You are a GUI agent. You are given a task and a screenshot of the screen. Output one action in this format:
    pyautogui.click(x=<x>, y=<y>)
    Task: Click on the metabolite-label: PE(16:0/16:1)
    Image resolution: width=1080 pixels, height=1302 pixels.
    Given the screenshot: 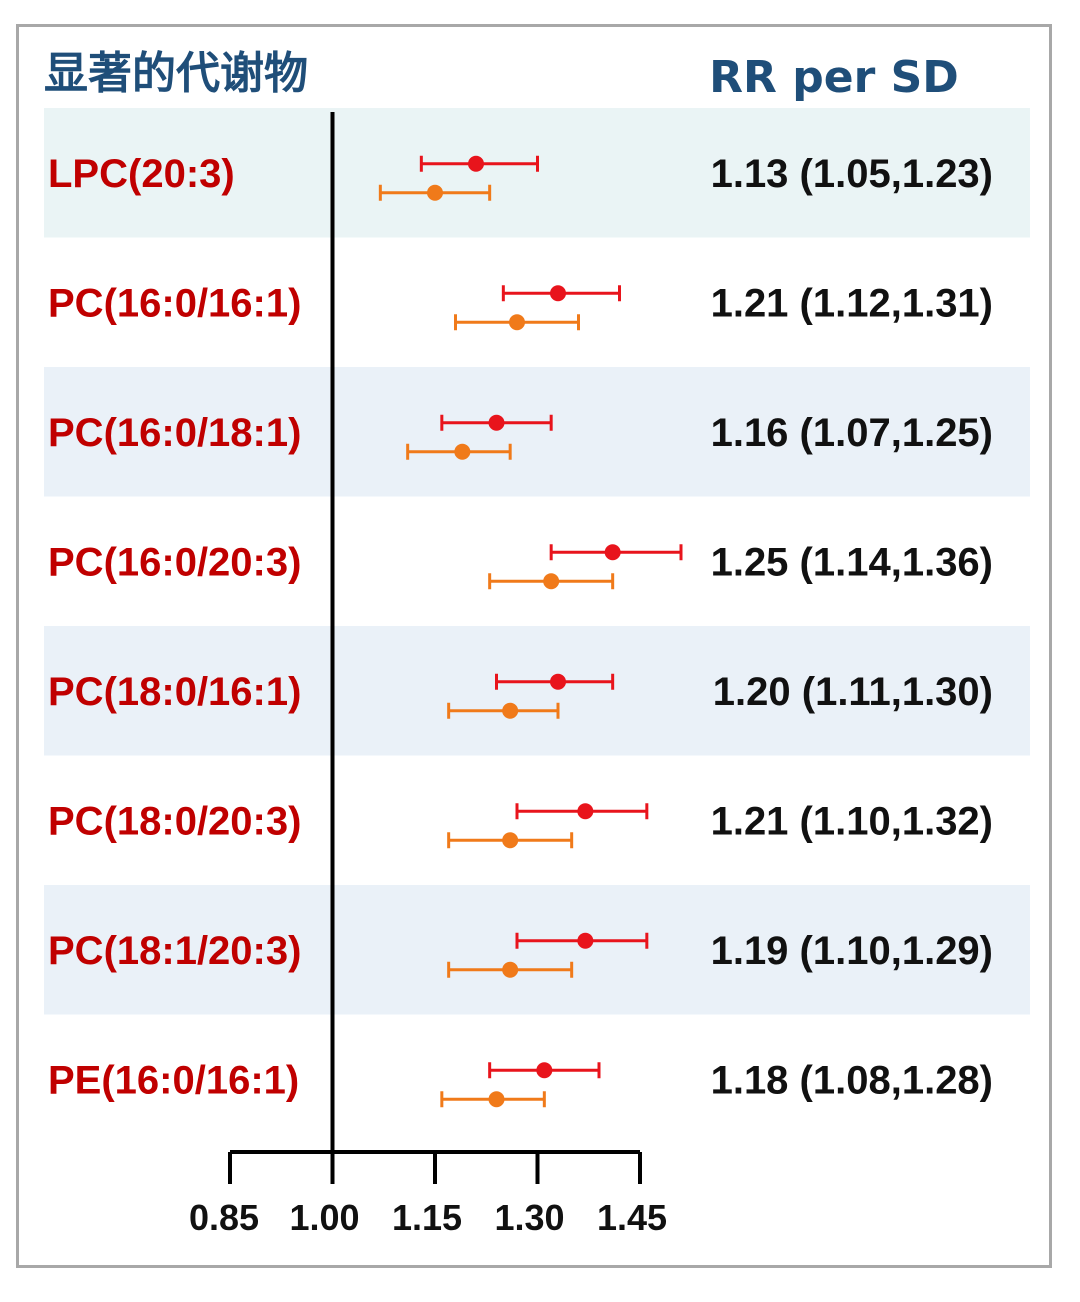 What is the action you would take?
    pyautogui.click(x=173, y=1080)
    